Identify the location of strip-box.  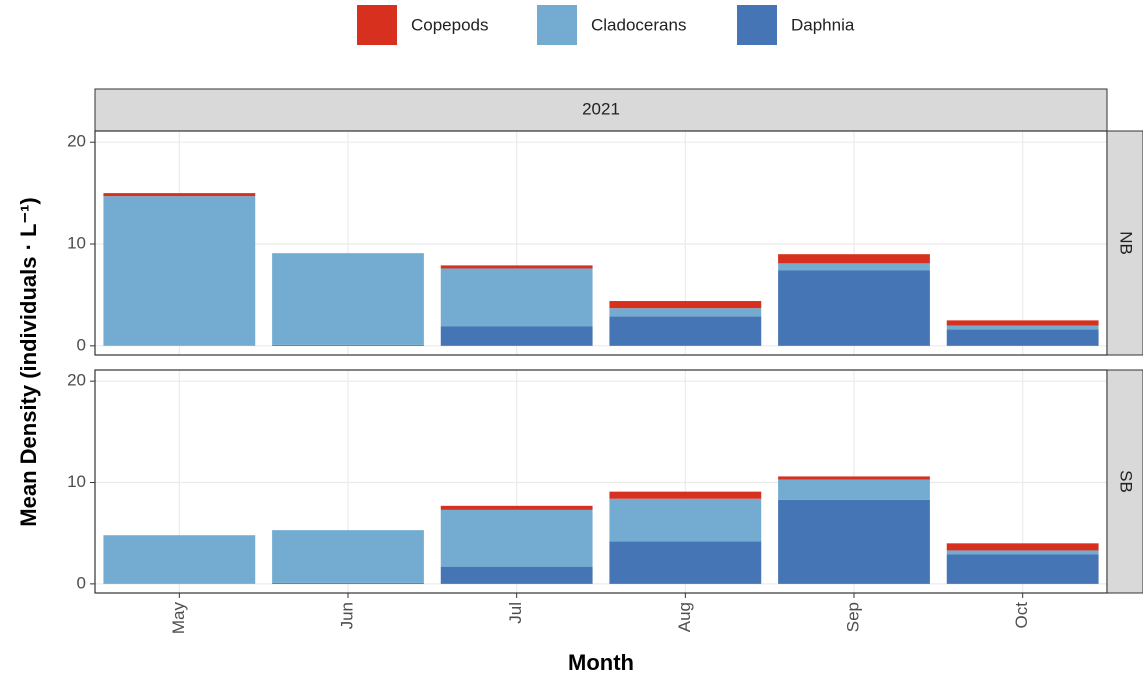
(601, 110).